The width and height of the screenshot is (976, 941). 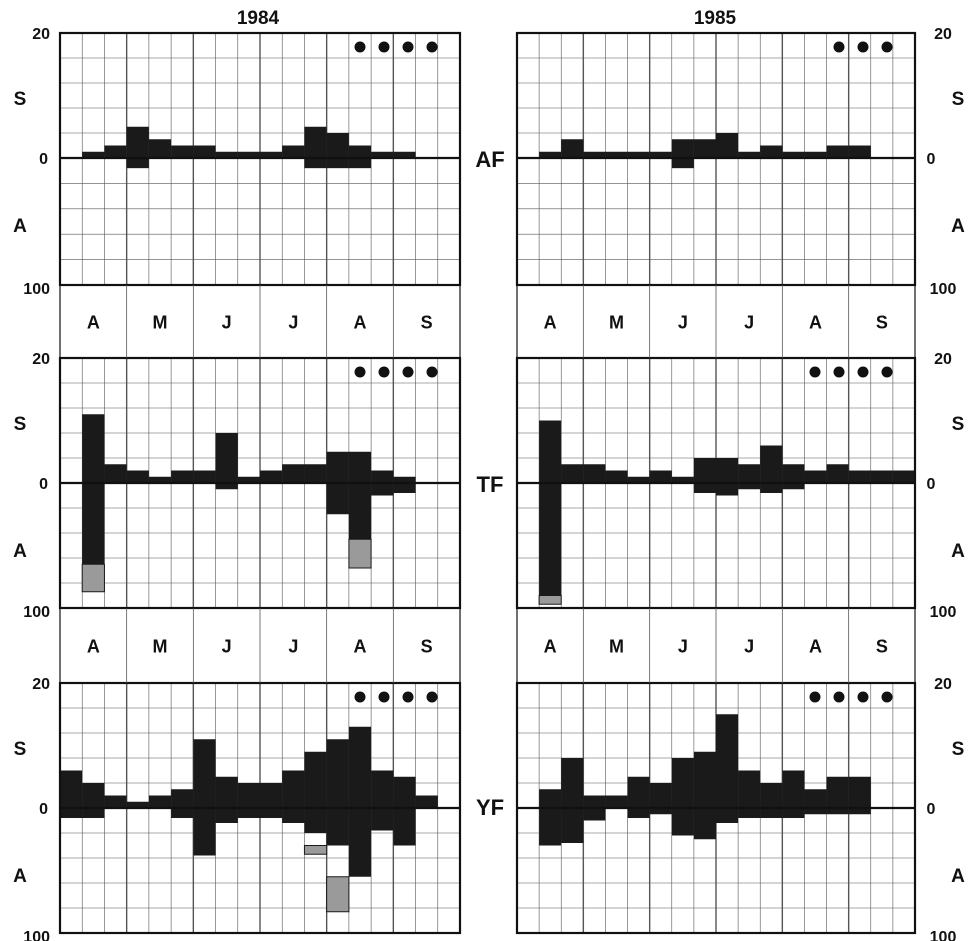 I want to click on panel-left-tf: 20 0 100 S A, so click(x=237, y=486).